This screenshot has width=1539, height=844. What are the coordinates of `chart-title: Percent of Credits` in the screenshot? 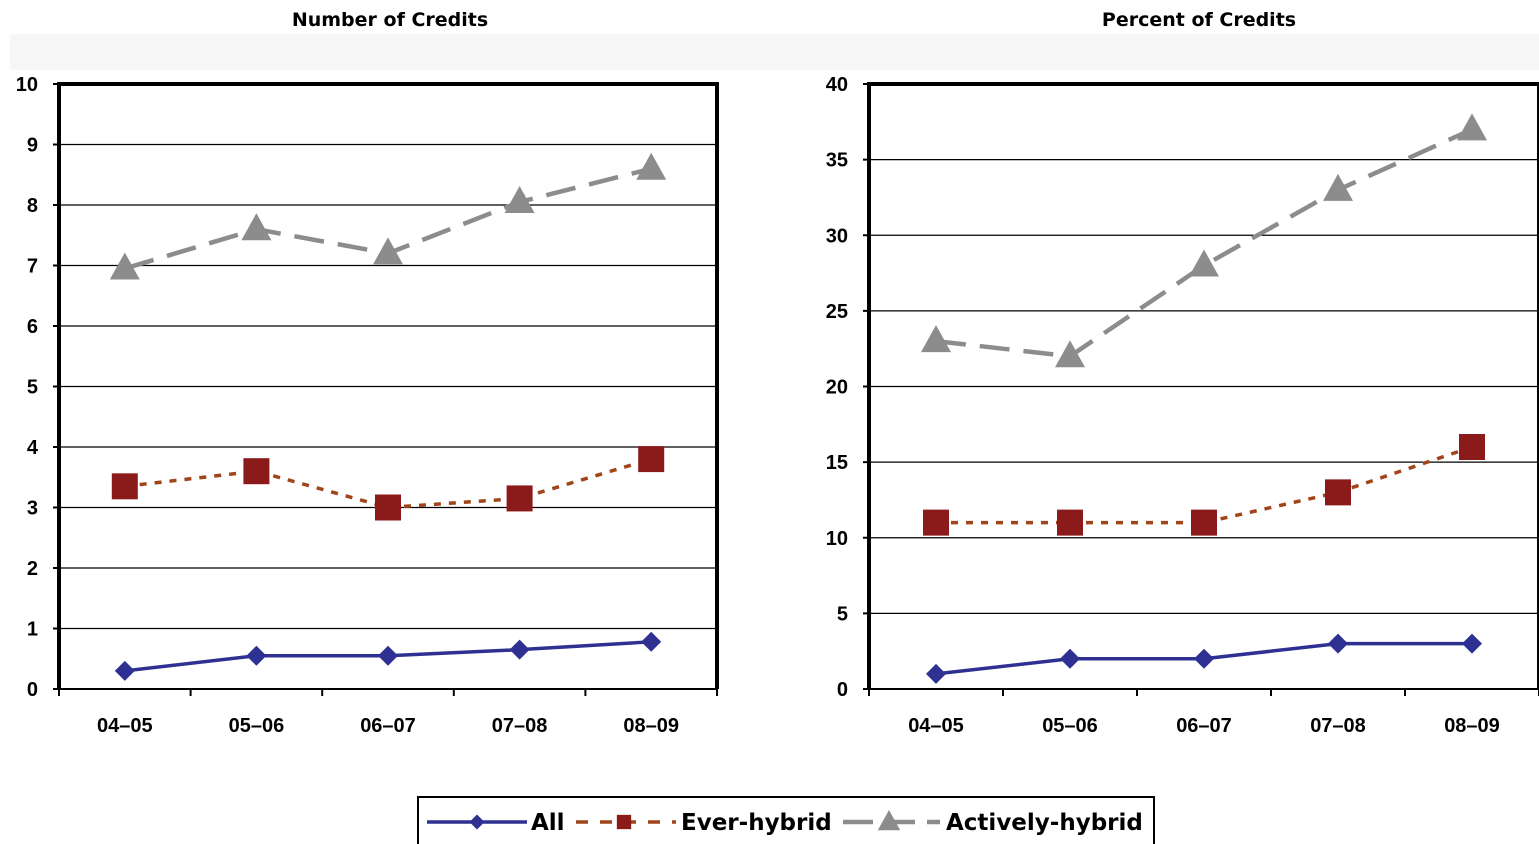 It's located at (1199, 20).